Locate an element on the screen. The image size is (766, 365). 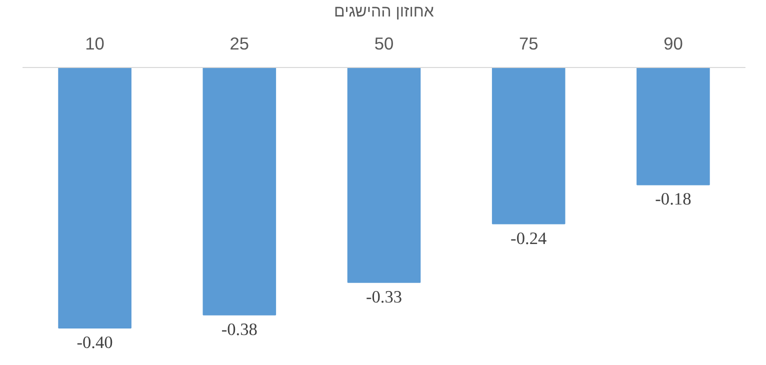
data-label: -0.38 is located at coordinates (239, 329).